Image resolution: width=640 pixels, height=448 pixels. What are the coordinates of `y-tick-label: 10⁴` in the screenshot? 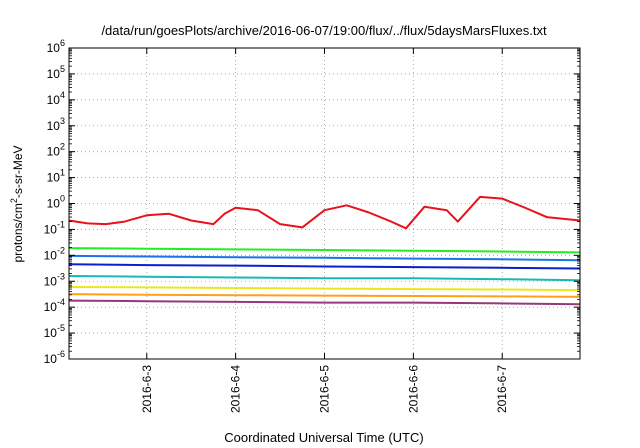 It's located at (56, 98).